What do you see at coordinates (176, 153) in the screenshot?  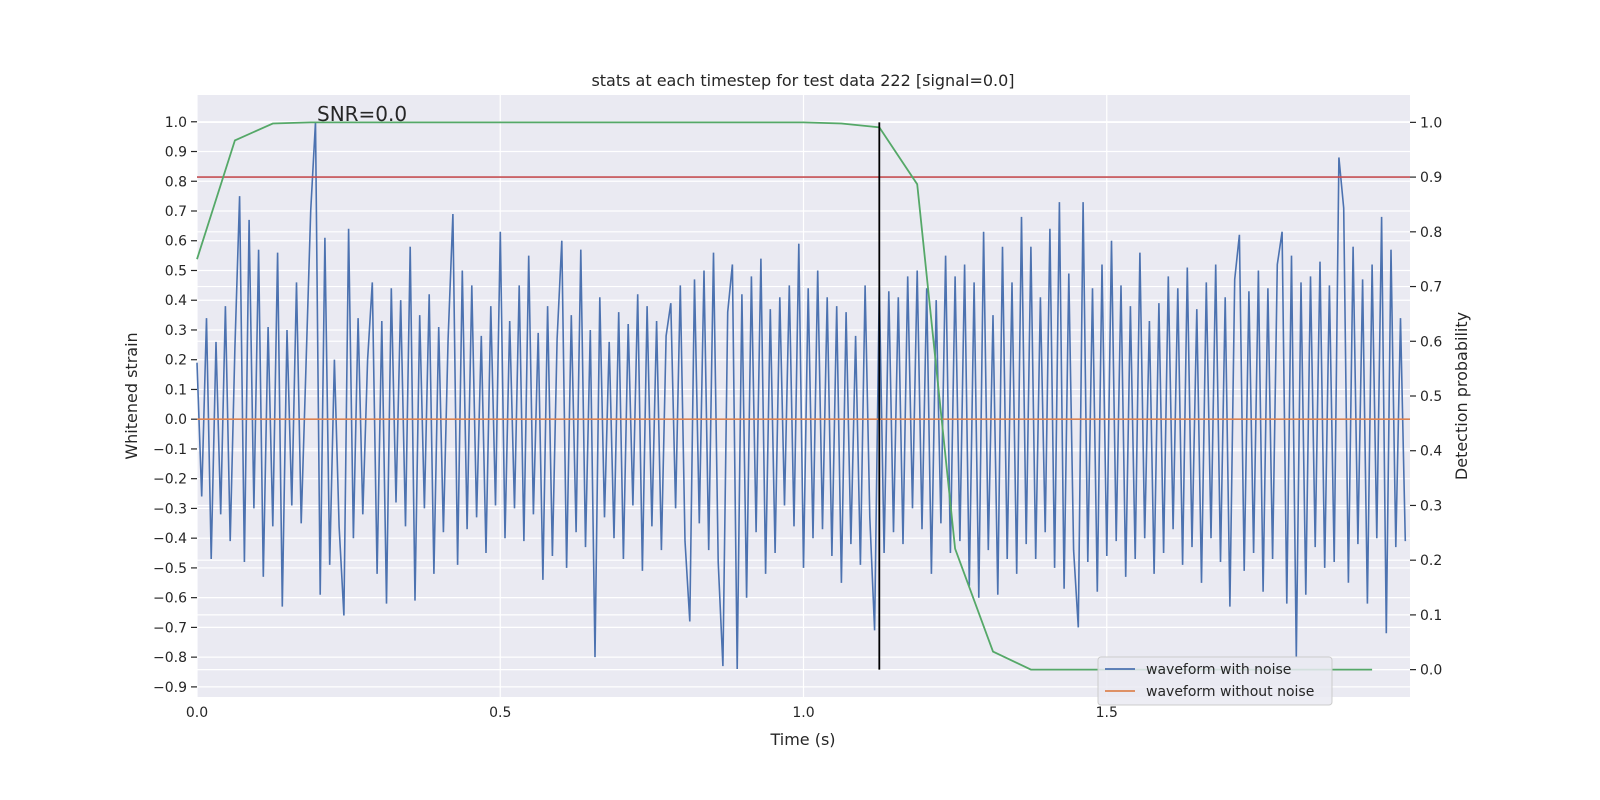 I see `y-left-tick-label: 0.9` at bounding box center [176, 153].